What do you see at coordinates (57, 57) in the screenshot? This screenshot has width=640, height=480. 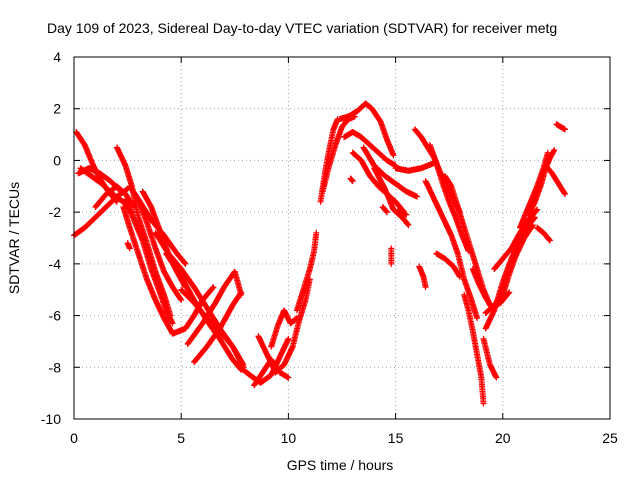 I see `y-tick-label: 4` at bounding box center [57, 57].